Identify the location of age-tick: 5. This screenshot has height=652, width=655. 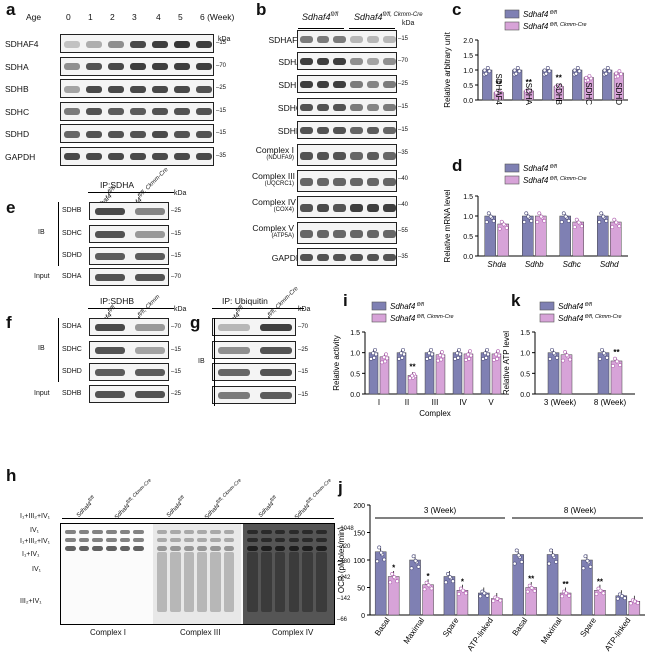
(180, 17).